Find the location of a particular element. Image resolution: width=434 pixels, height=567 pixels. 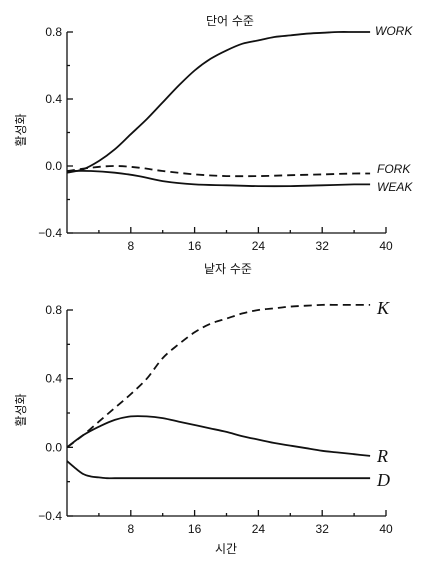

x-axis-label: 시간 is located at coordinates (226, 549).